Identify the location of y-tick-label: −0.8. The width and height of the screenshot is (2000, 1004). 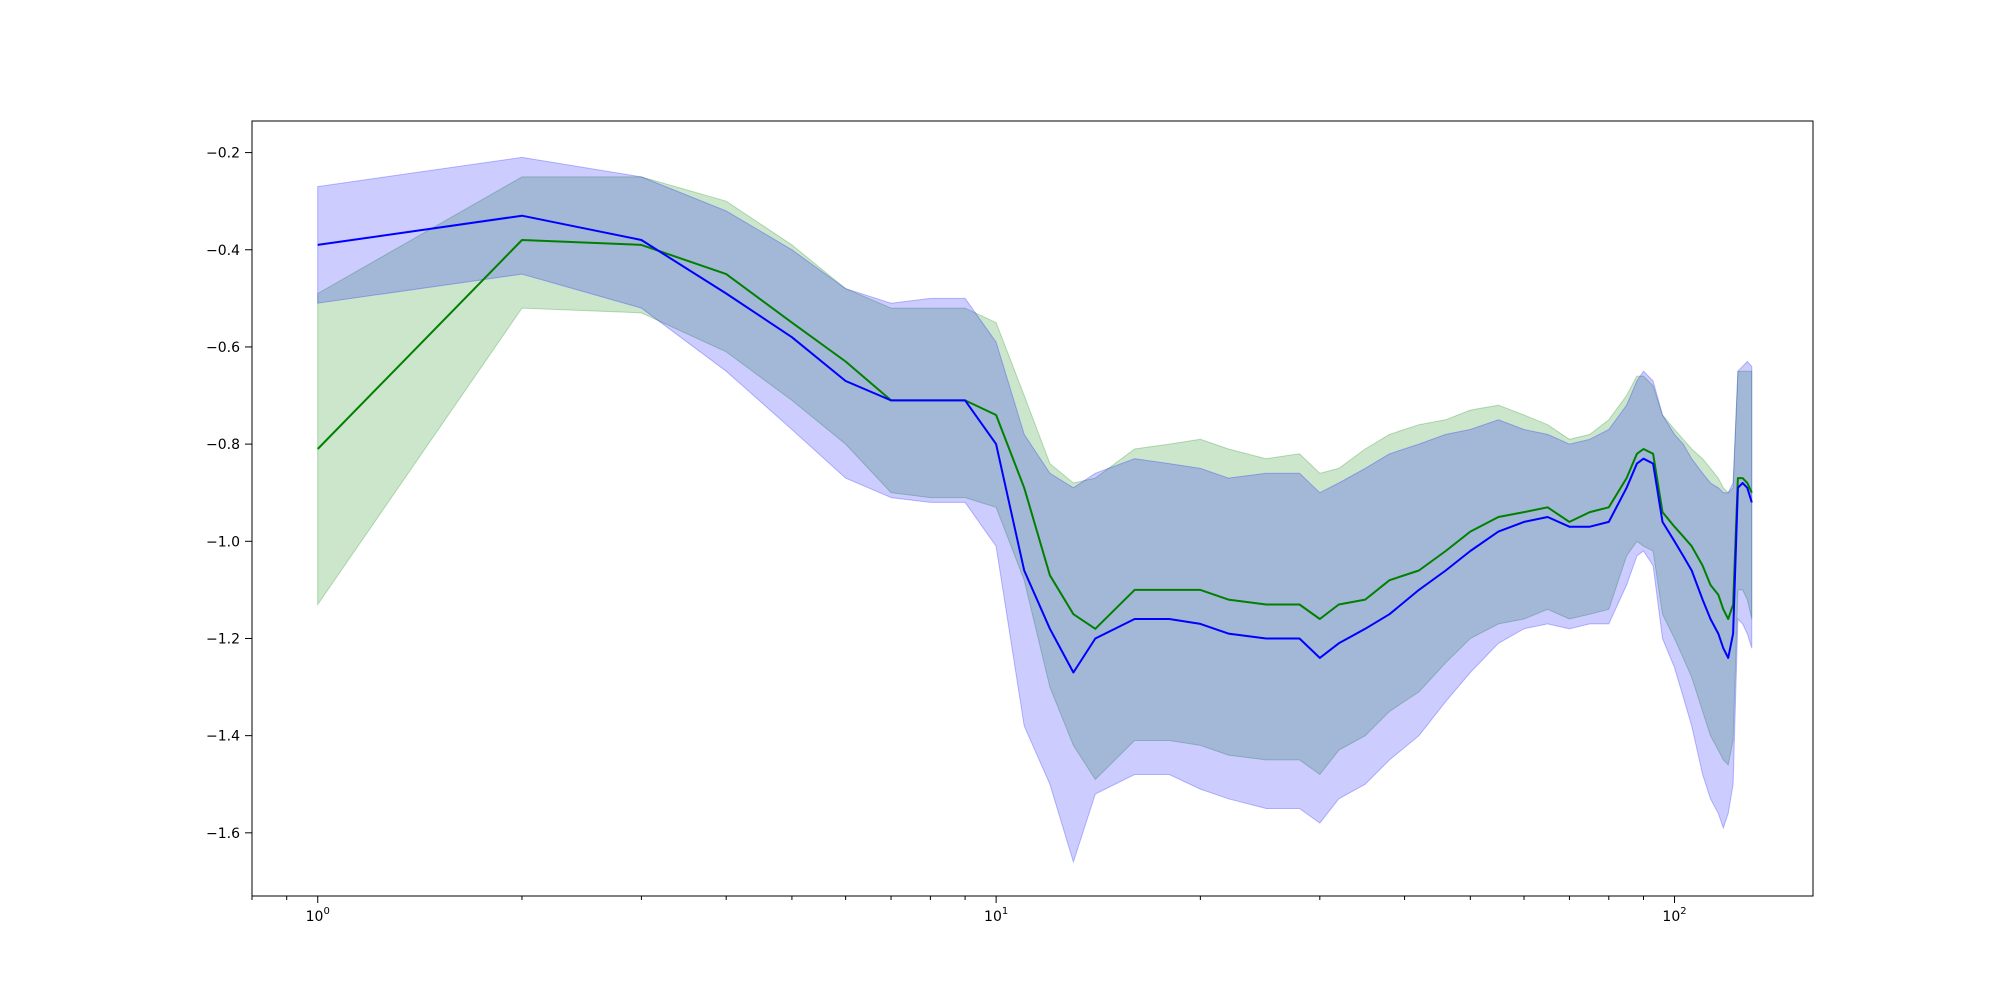
(223, 445).